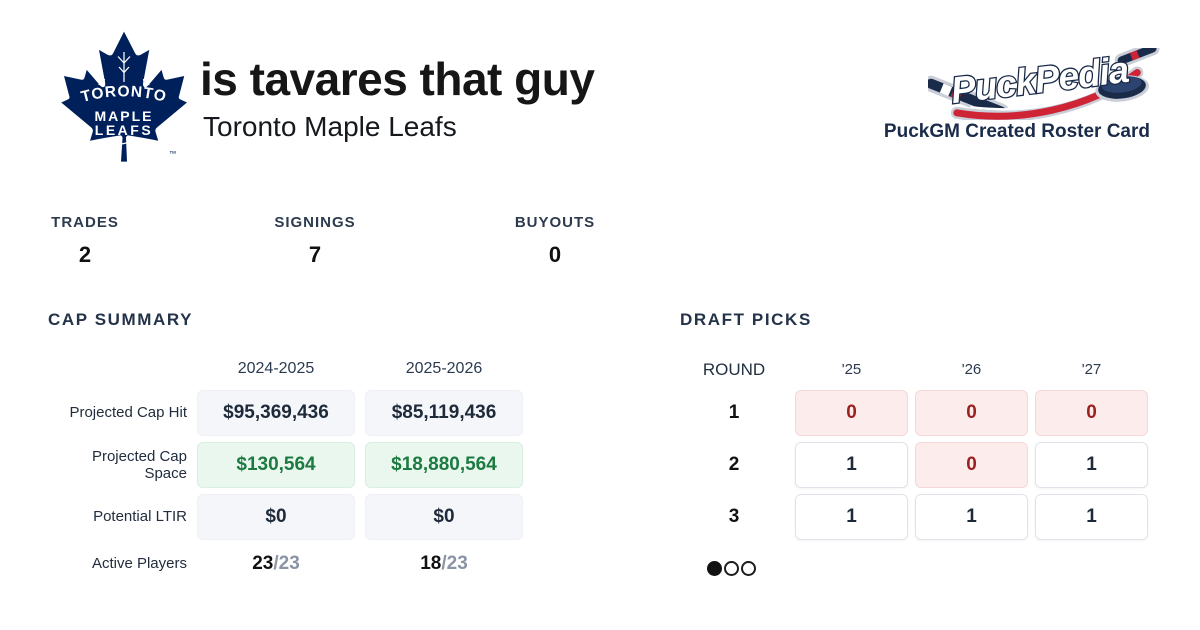 Image resolution: width=1200 pixels, height=630 pixels. Describe the element at coordinates (121, 319) in the screenshot. I see `cap-summary-heading: CAP SUMMARY` at that location.